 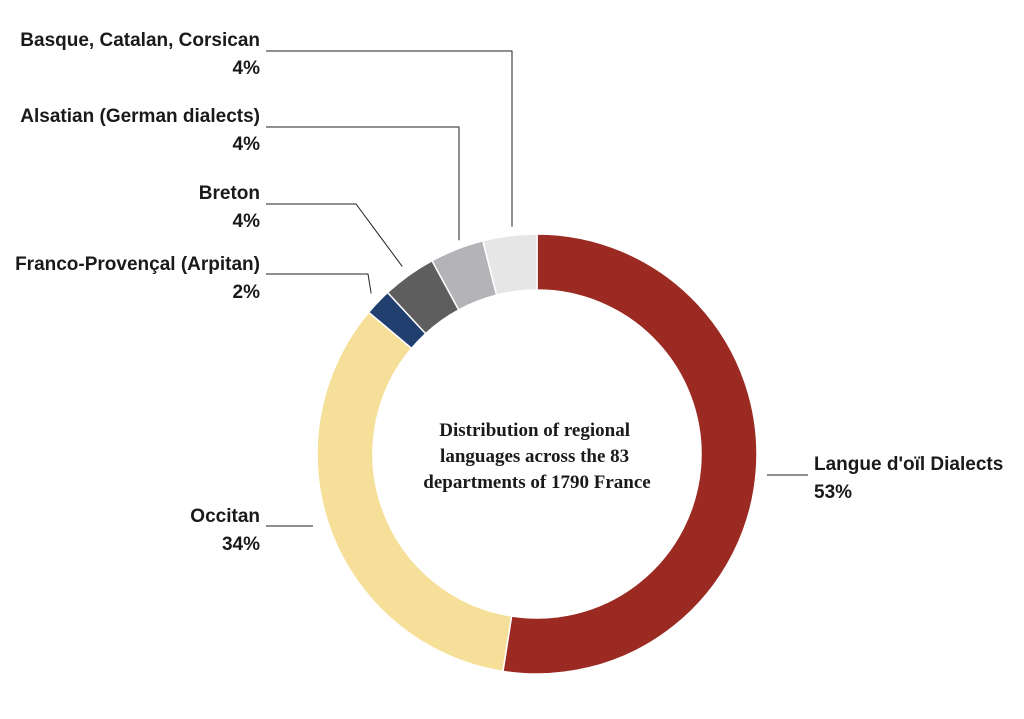 I want to click on slice-label-franco-provencal-arpitan: Franco-Provençal (Arpitan), so click(x=137, y=264).